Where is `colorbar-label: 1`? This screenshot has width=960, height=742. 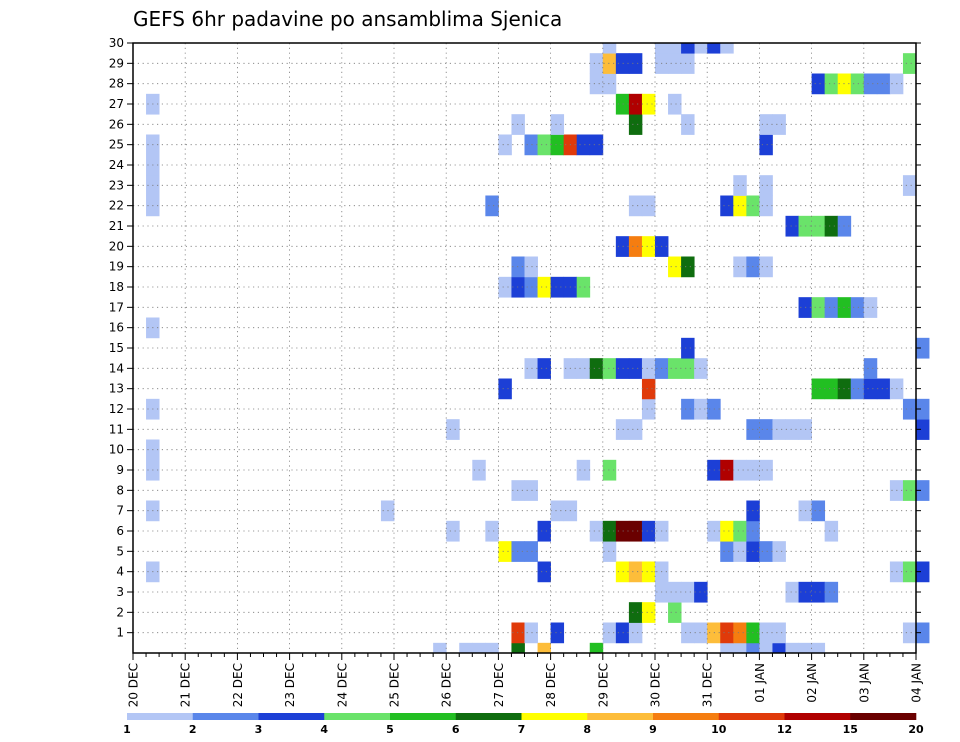
colorbar-label: 1 is located at coordinates (127, 729).